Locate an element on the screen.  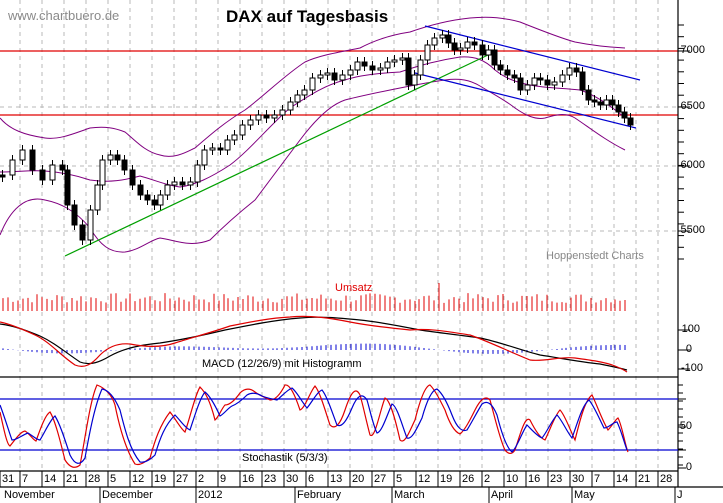
macd-tick-0: 0 is located at coordinates (688, 349).